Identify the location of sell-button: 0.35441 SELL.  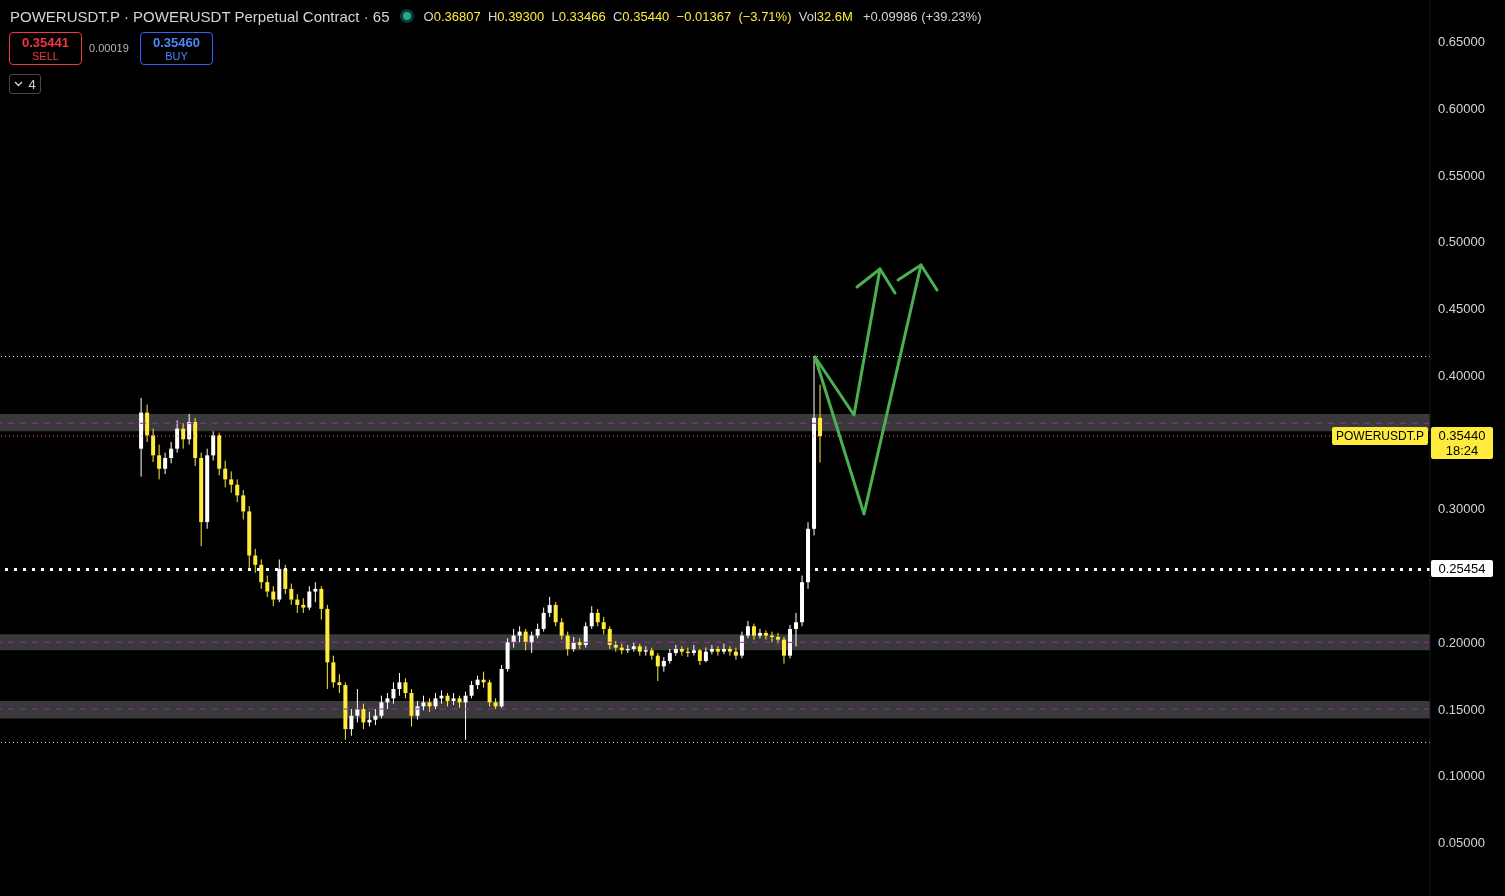
(45, 48).